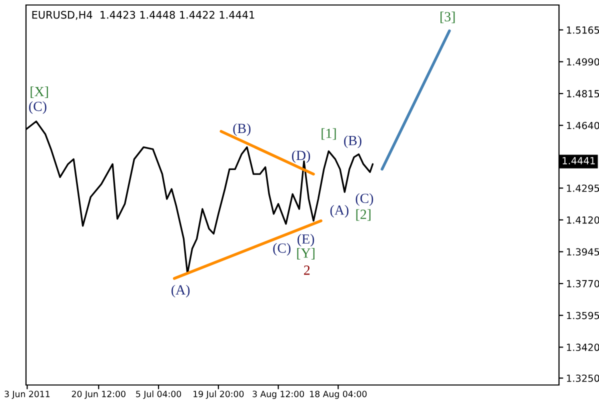 Image resolution: width=599 pixels, height=402 pixels. Describe the element at coordinates (27, 394) in the screenshot. I see `x-tick-label: 3 Jun 2011` at that location.